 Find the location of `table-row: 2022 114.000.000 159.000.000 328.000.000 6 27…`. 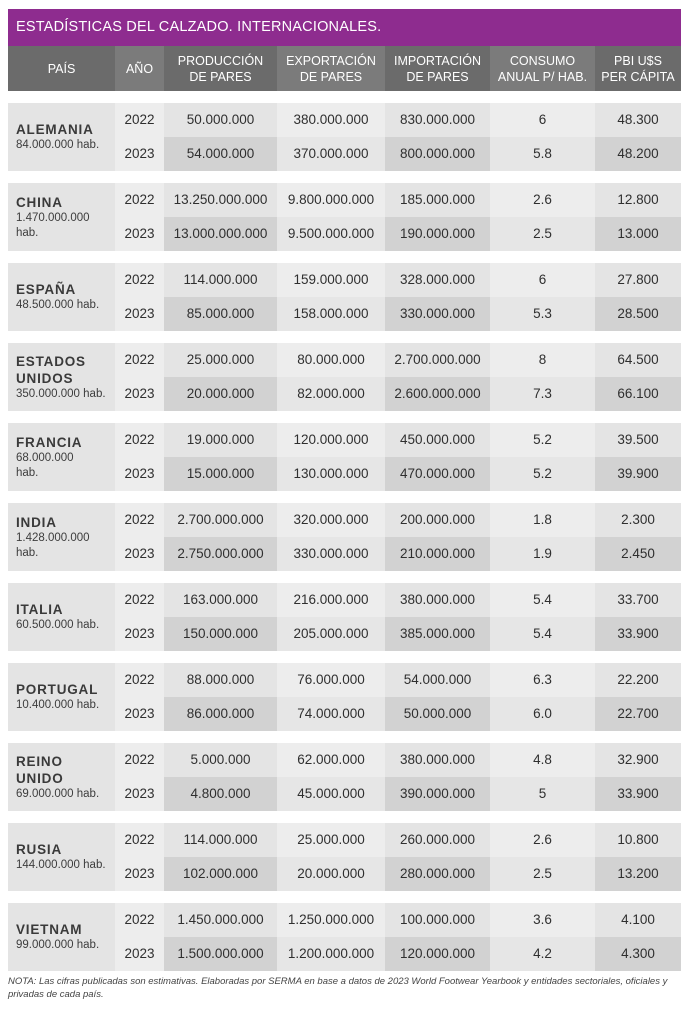

table-row: 2022 114.000.000 159.000.000 328.000.000 6 27… is located at coordinates (344, 280).